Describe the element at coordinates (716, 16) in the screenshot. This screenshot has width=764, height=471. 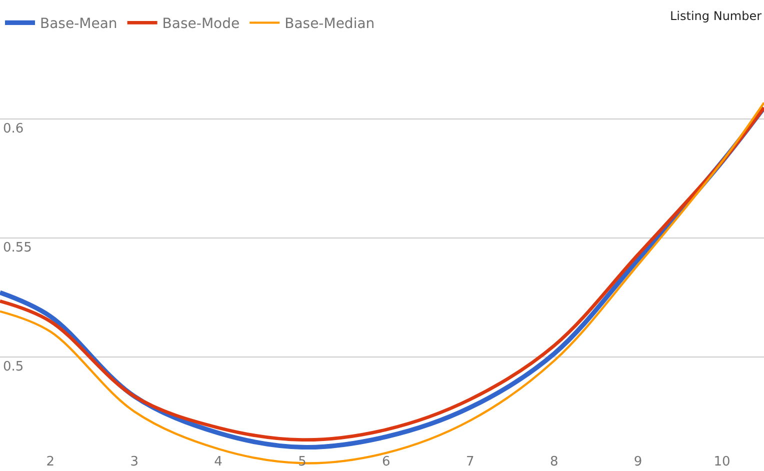
I see `x-axis-title: Listing Number` at that location.